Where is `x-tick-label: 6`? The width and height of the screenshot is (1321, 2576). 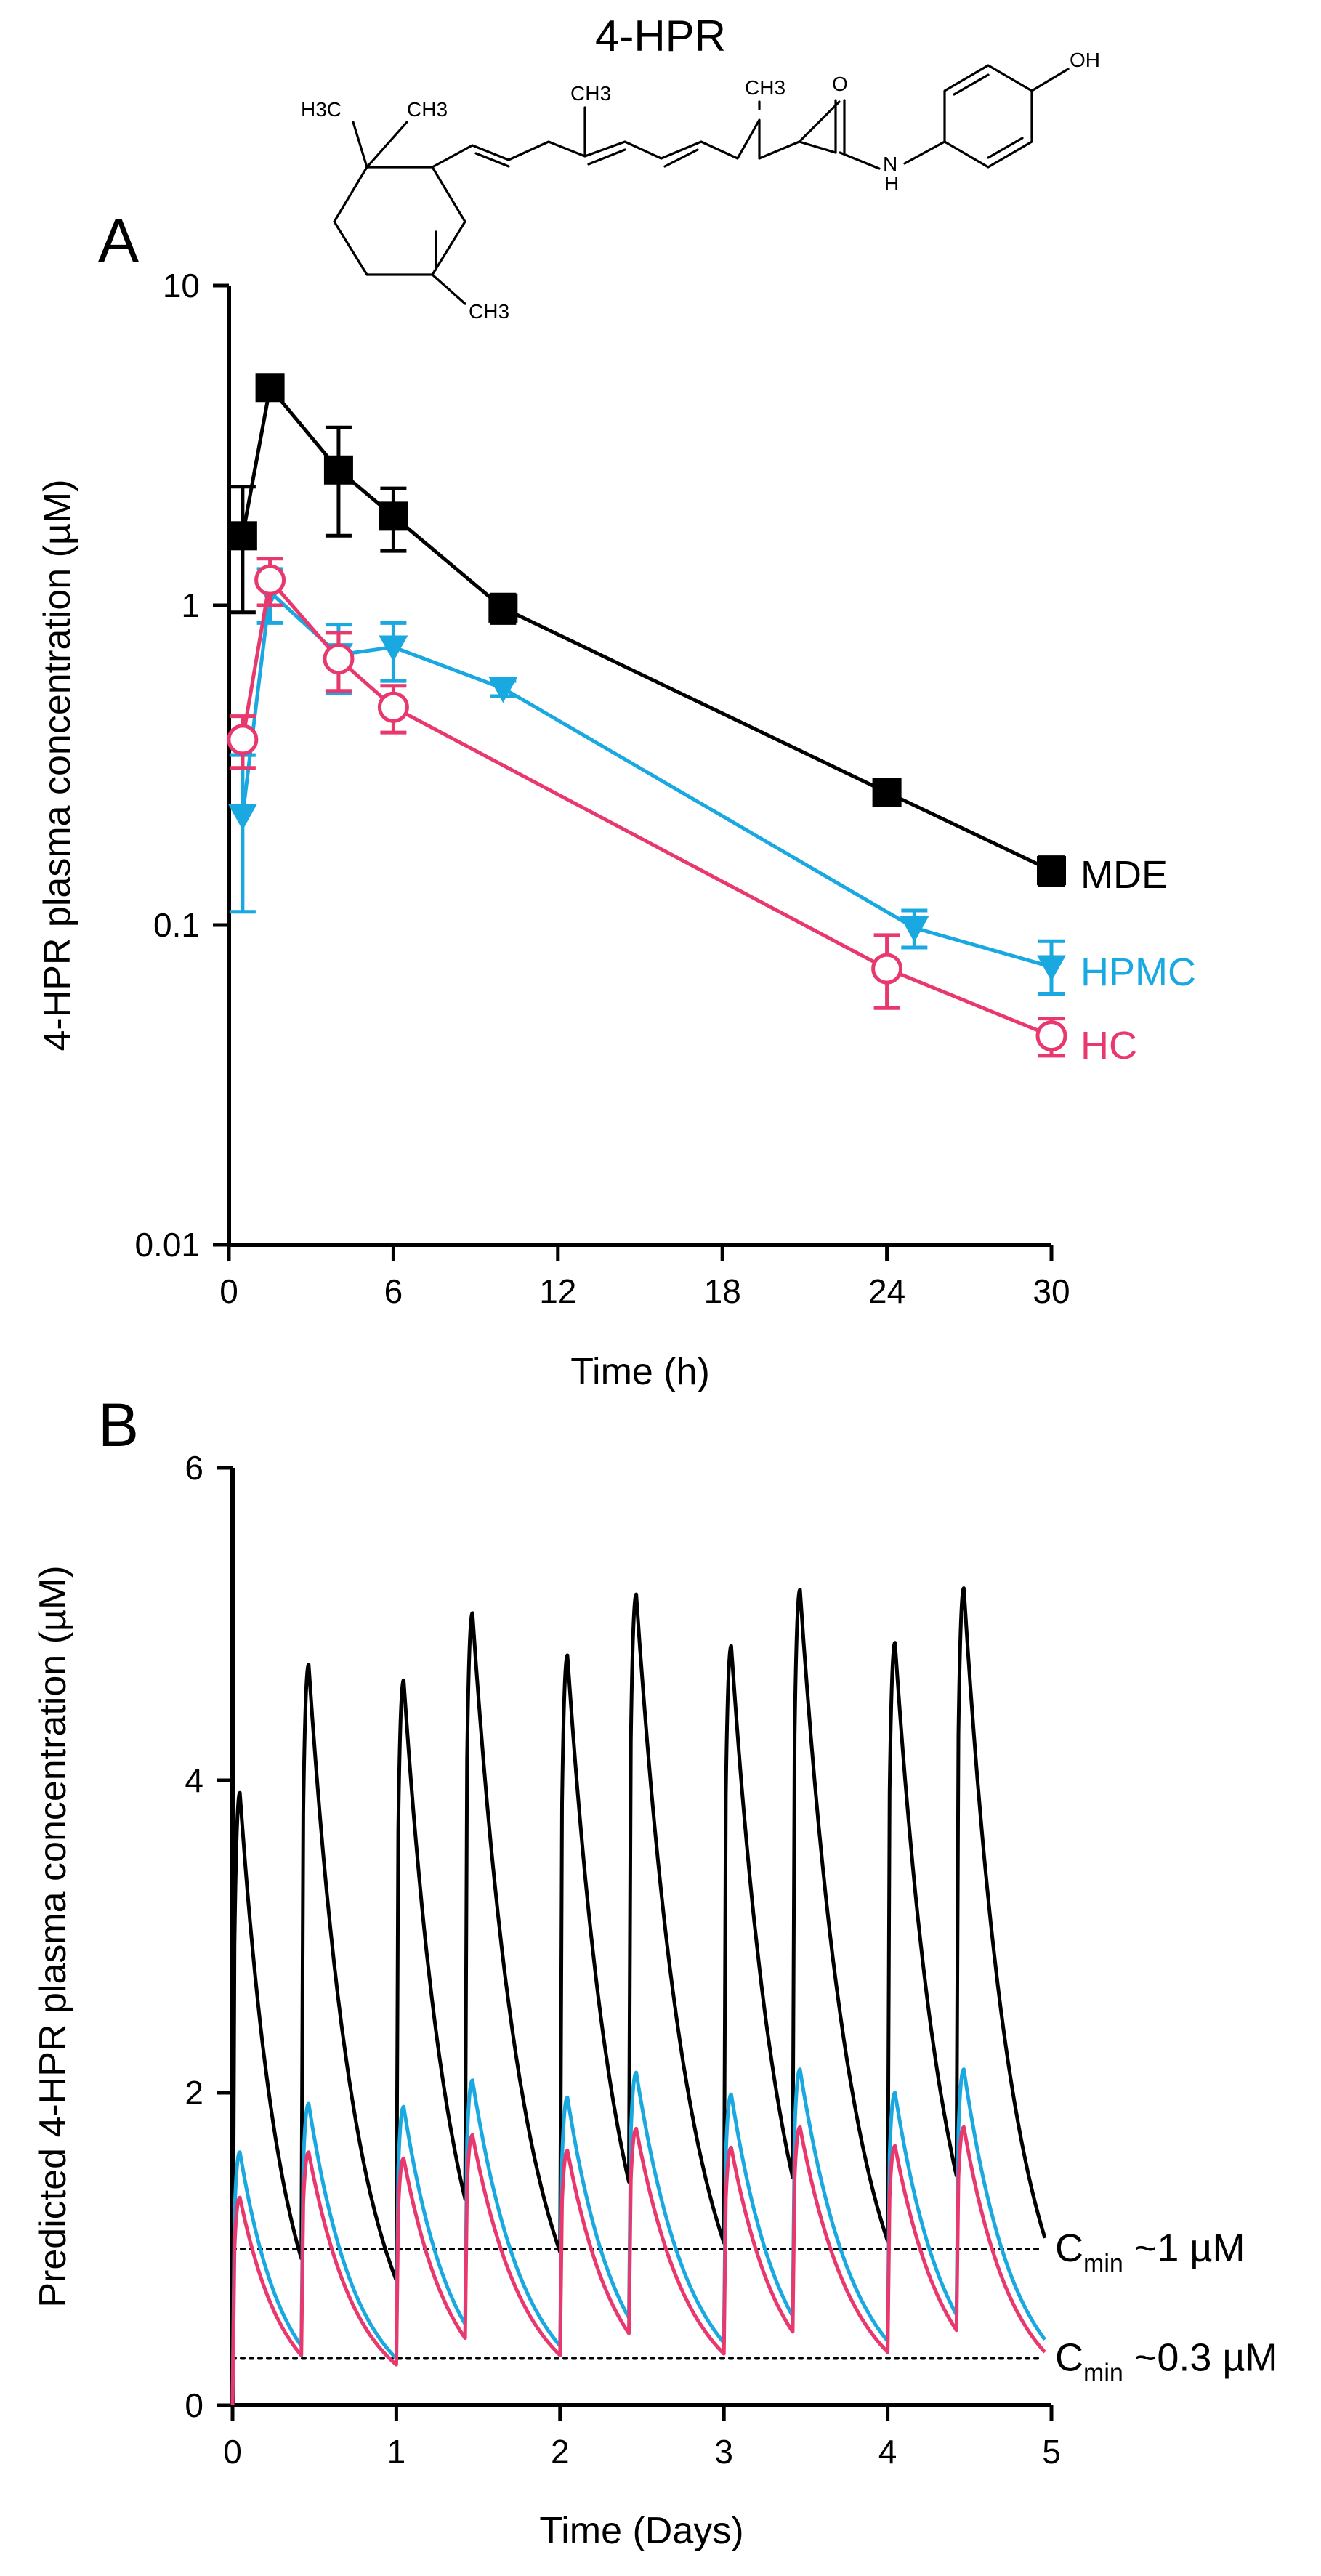
x-tick-label: 6 is located at coordinates (393, 1291).